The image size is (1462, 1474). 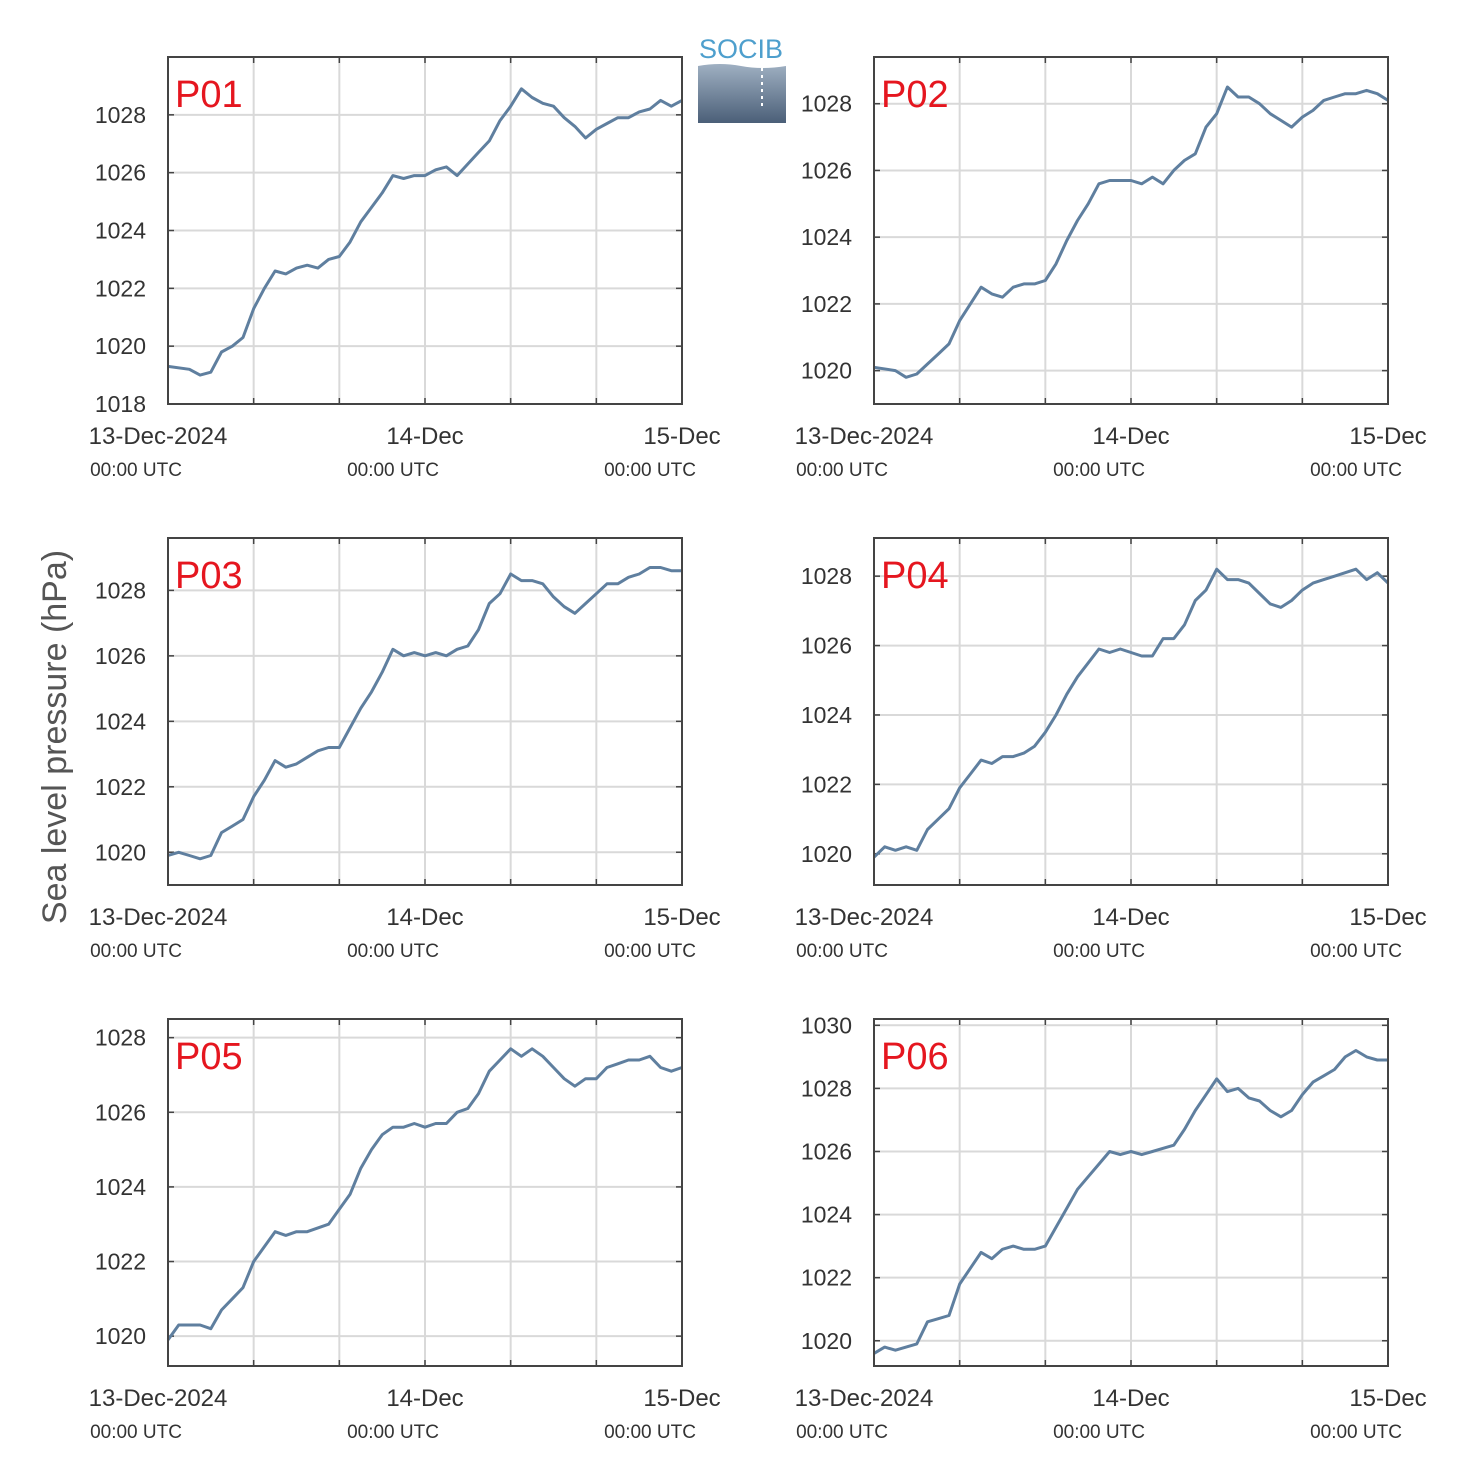 What do you see at coordinates (209, 95) in the screenshot?
I see `panel-title: P01` at bounding box center [209, 95].